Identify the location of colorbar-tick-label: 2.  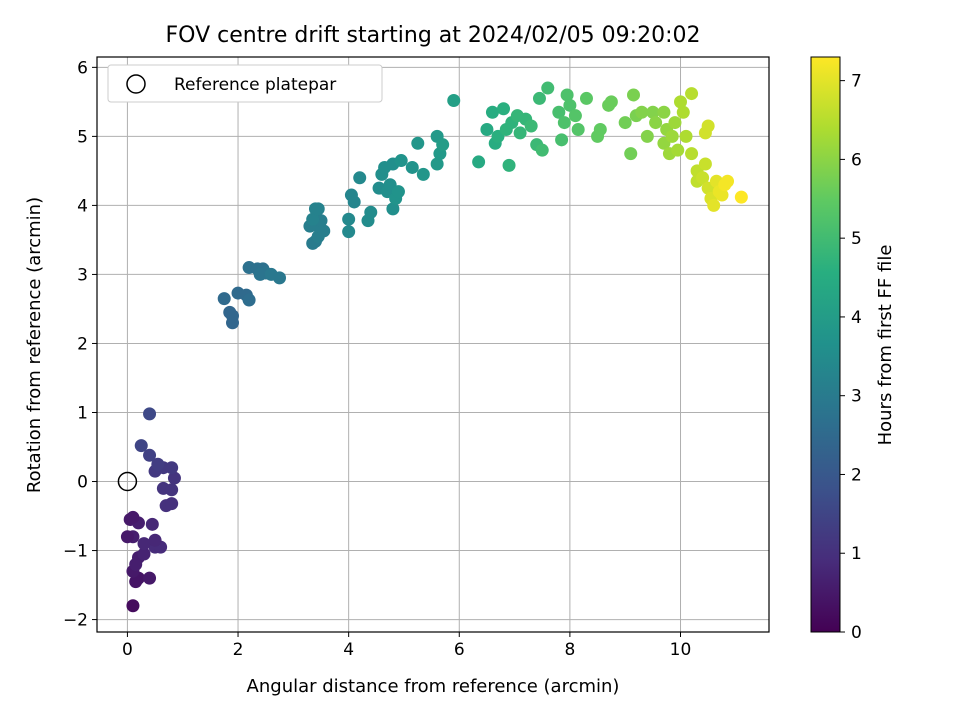
(856, 475).